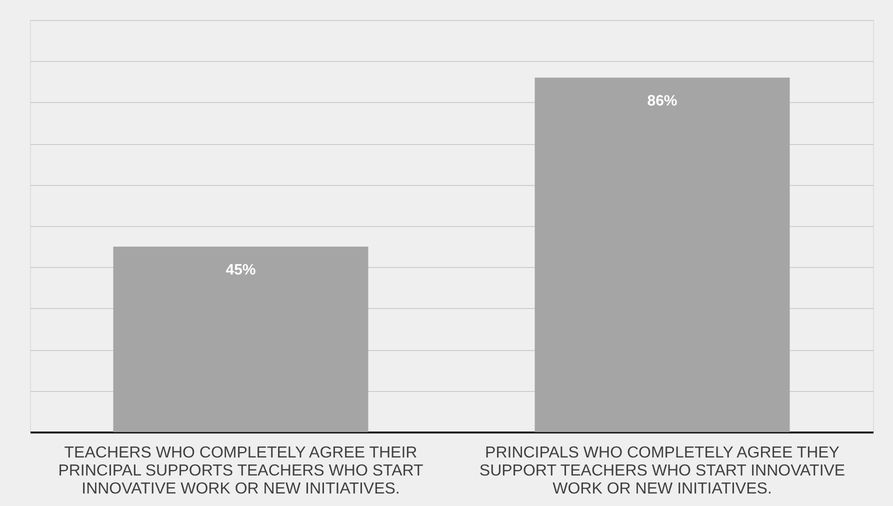  I want to click on data-label: 45%, so click(241, 270).